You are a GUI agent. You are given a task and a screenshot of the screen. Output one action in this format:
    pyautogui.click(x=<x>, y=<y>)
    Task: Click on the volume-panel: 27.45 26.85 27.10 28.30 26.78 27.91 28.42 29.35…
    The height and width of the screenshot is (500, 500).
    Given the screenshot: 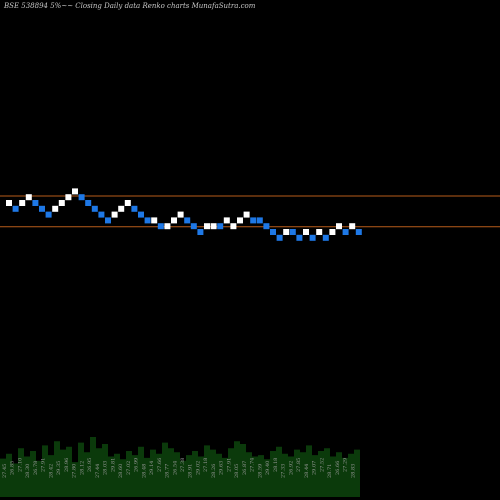 What is the action you would take?
    pyautogui.click(x=180, y=467)
    